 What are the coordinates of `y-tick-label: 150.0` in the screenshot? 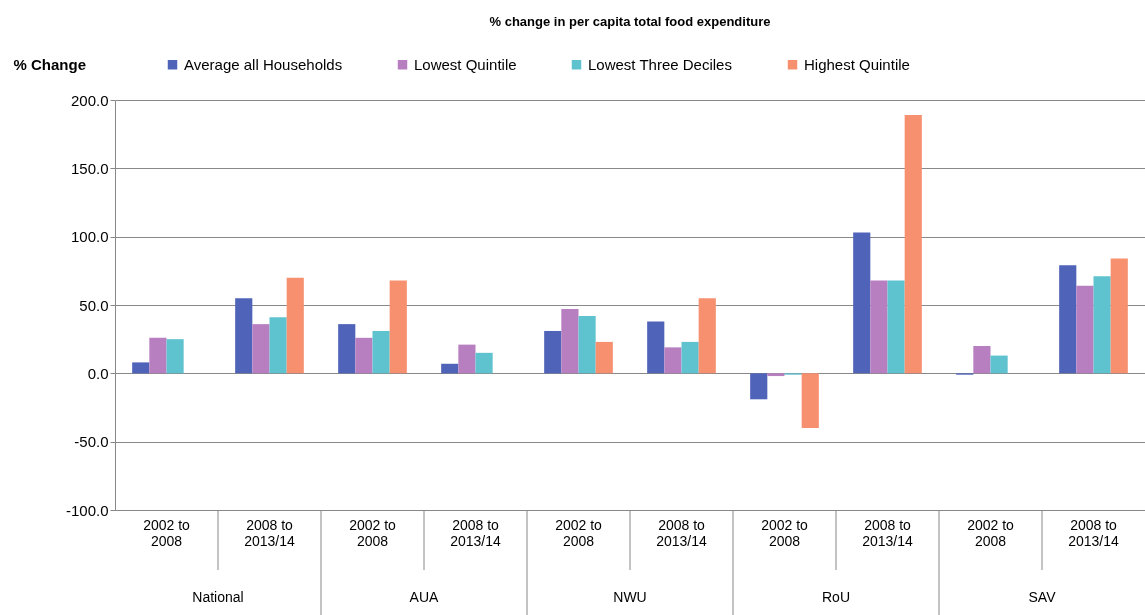 It's located at (89, 168).